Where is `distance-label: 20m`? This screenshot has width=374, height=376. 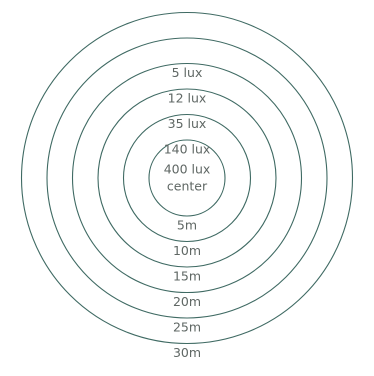 distance-label: 20m is located at coordinates (187, 301).